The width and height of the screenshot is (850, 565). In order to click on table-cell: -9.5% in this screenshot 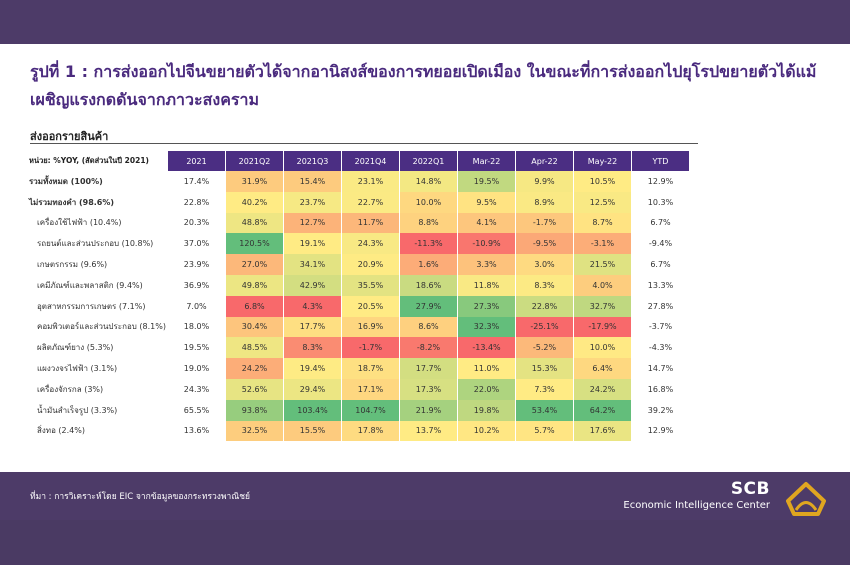, I will do `click(544, 244)`.